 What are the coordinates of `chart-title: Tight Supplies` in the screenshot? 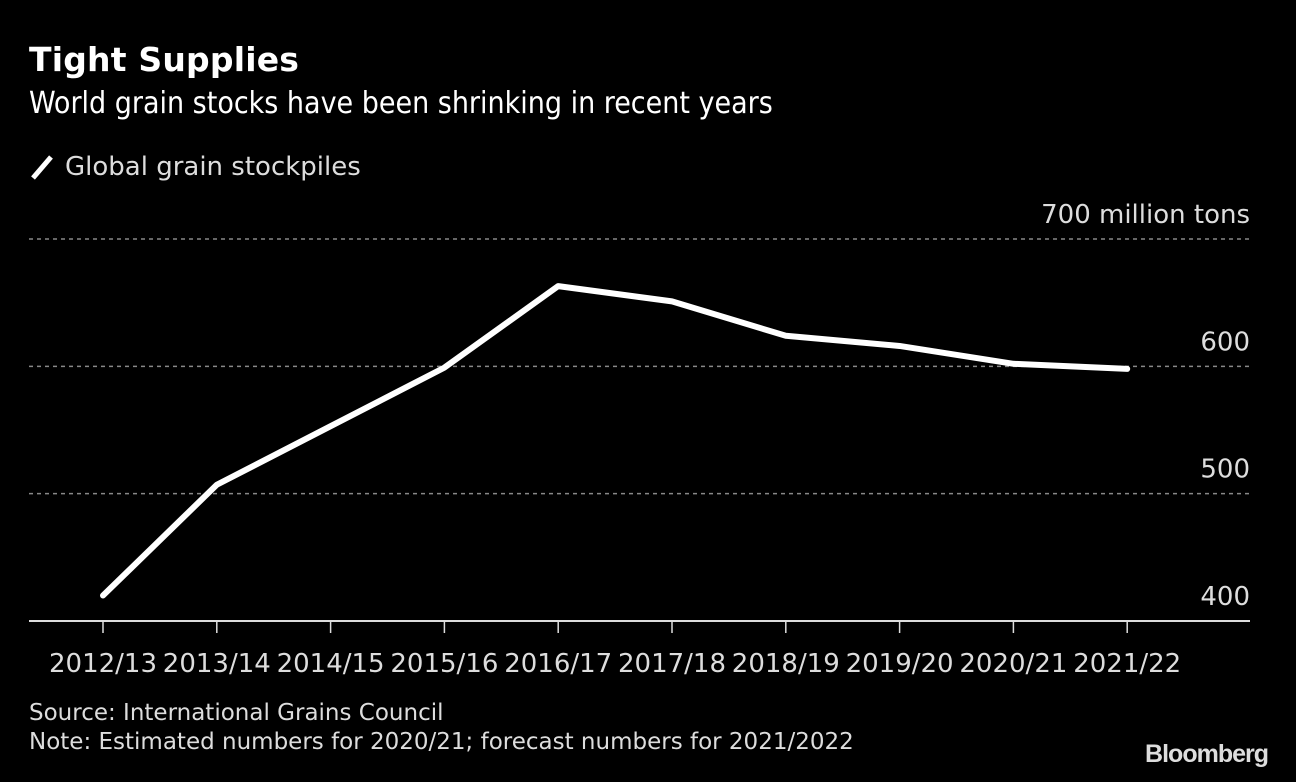 It's located at (164, 59).